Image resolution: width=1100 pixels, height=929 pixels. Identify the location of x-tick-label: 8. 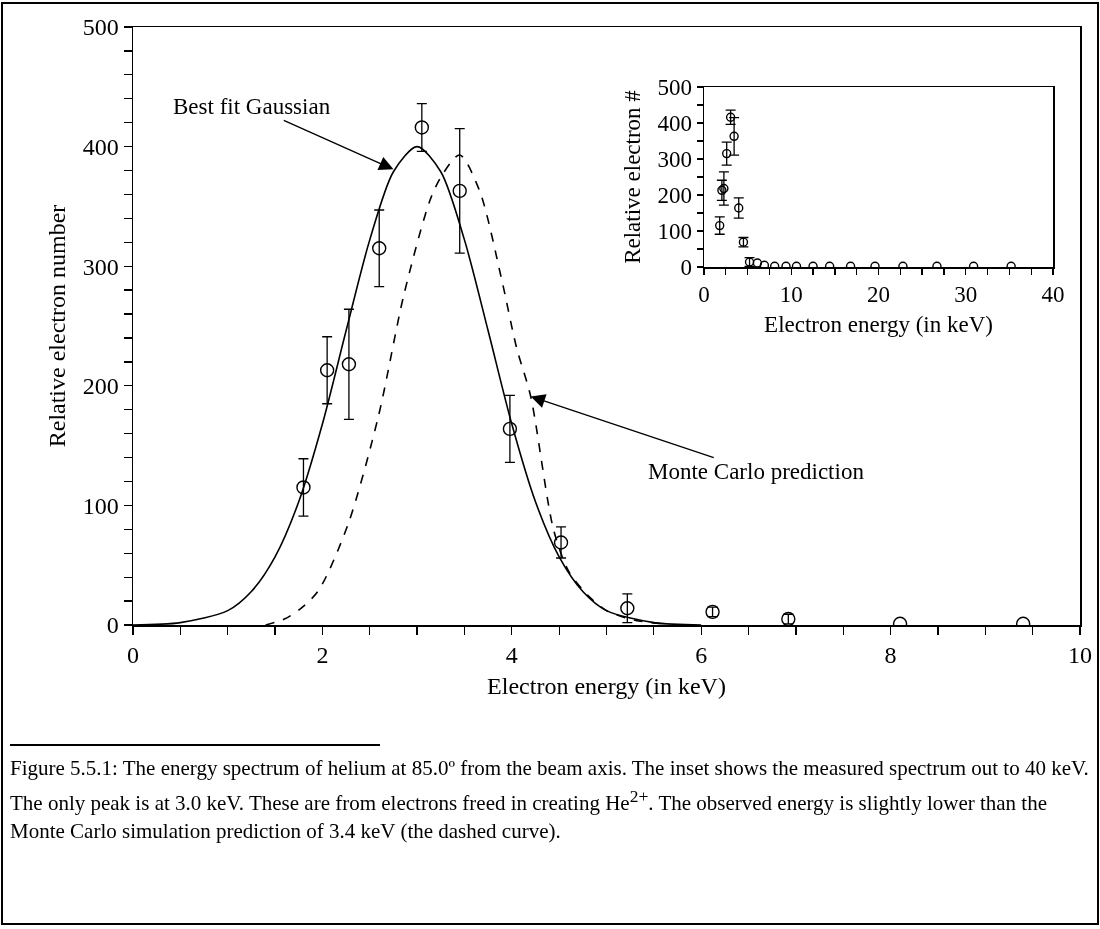
(890, 655).